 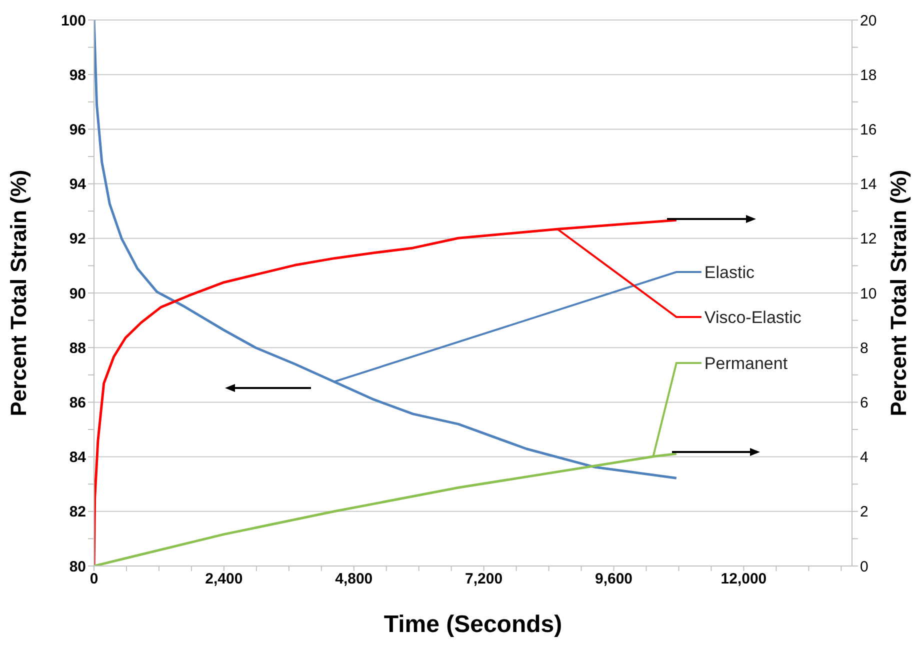 What do you see at coordinates (868, 75) in the screenshot?
I see `y2-tick-label: 18` at bounding box center [868, 75].